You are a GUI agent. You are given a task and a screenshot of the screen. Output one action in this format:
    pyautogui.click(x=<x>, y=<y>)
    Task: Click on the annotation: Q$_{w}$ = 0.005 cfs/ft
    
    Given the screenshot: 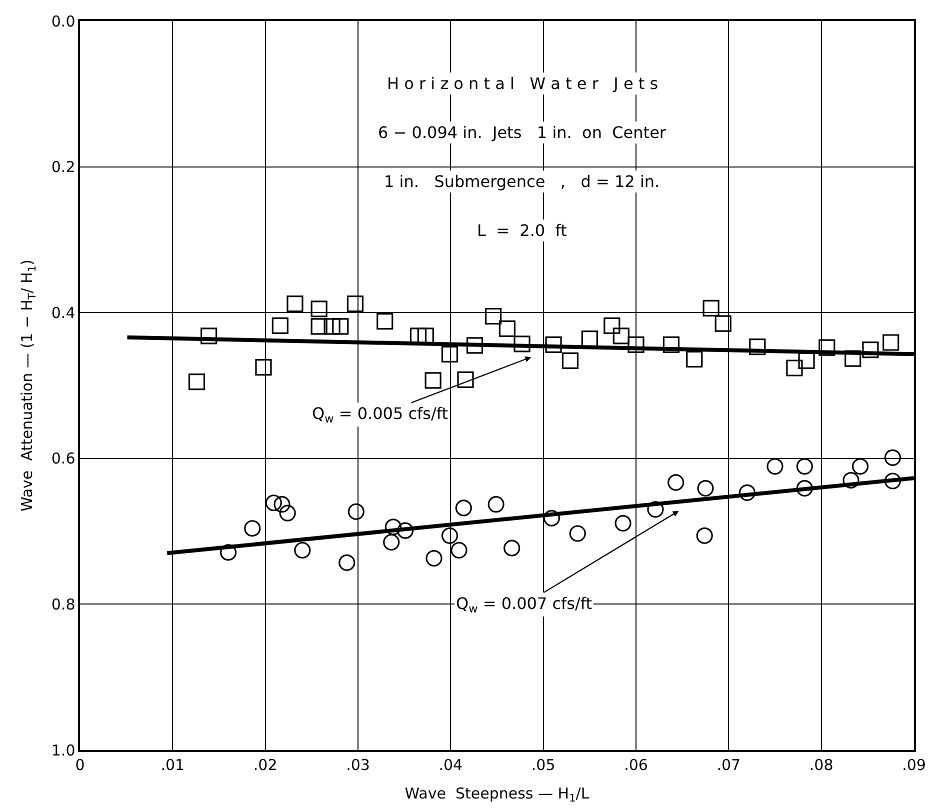 What is the action you would take?
    pyautogui.click(x=380, y=415)
    